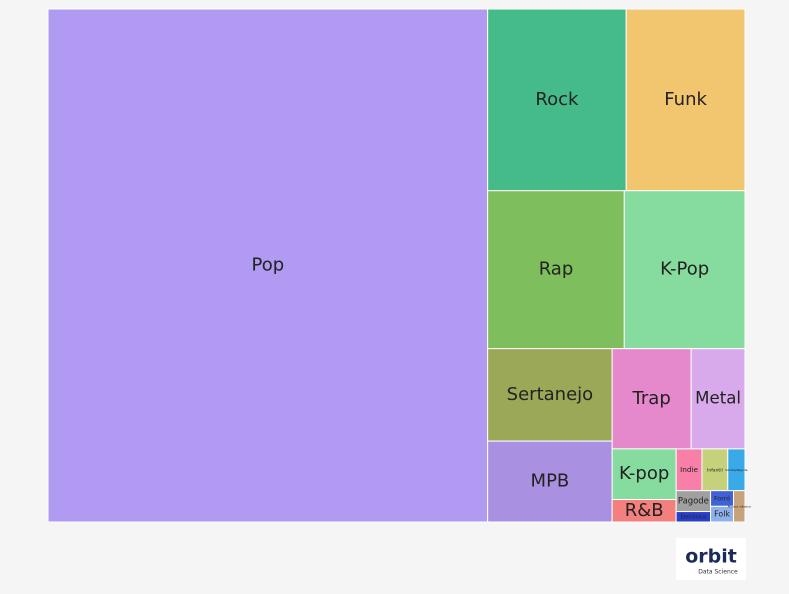  What do you see at coordinates (722, 498) in the screenshot?
I see `tile-label: Forró` at bounding box center [722, 498].